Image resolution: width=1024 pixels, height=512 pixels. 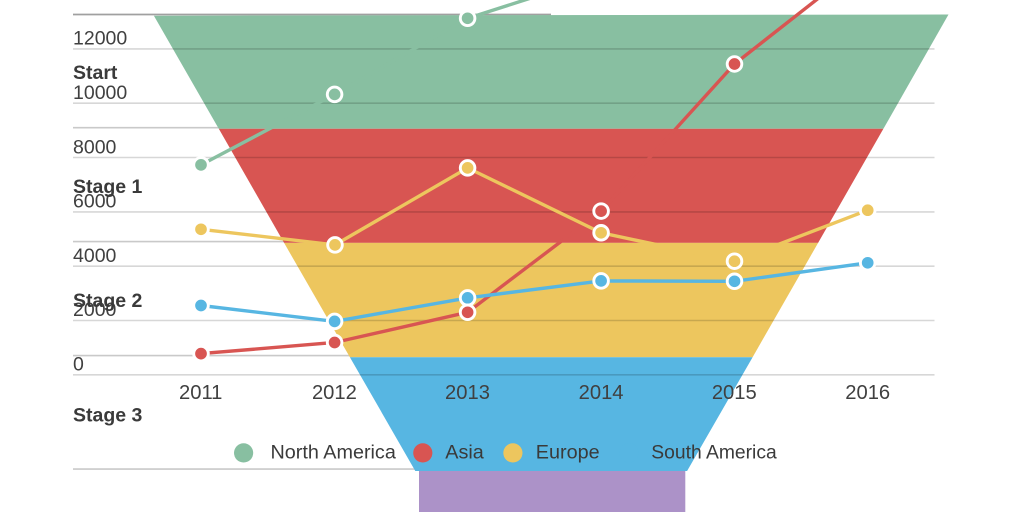 What do you see at coordinates (95, 202) in the screenshot?
I see `svg-text: 6000` at bounding box center [95, 202].